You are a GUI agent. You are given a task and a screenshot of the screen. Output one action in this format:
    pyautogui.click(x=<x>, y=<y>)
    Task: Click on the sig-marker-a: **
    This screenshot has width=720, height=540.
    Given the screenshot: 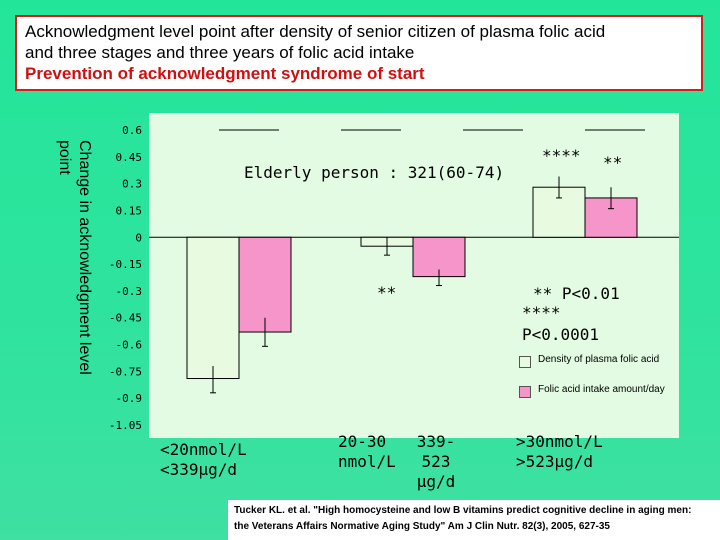 What is the action you would take?
    pyautogui.click(x=387, y=292)
    